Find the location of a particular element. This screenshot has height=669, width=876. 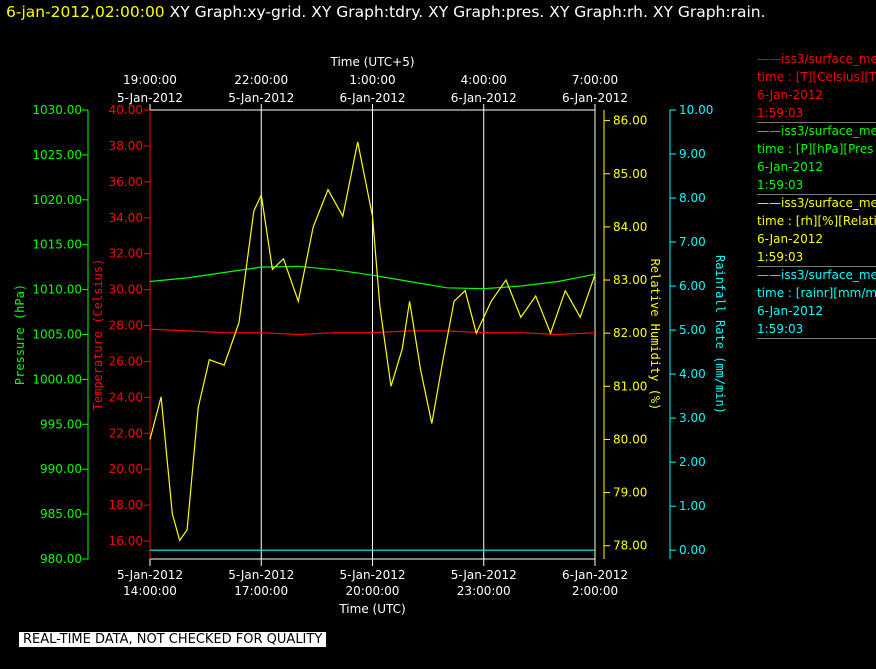

rain-tick-label: 8.00 is located at coordinates (692, 198).